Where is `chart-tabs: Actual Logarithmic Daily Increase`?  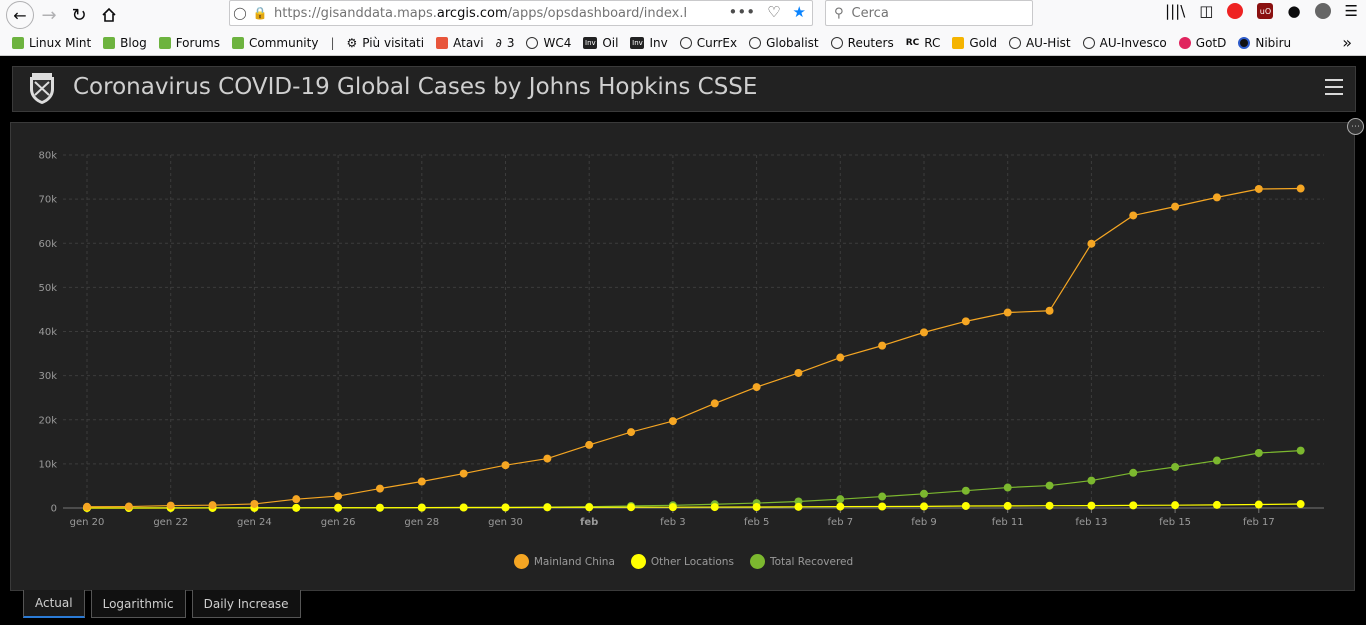 chart-tabs: Actual Logarithmic Daily Increase is located at coordinates (162, 604).